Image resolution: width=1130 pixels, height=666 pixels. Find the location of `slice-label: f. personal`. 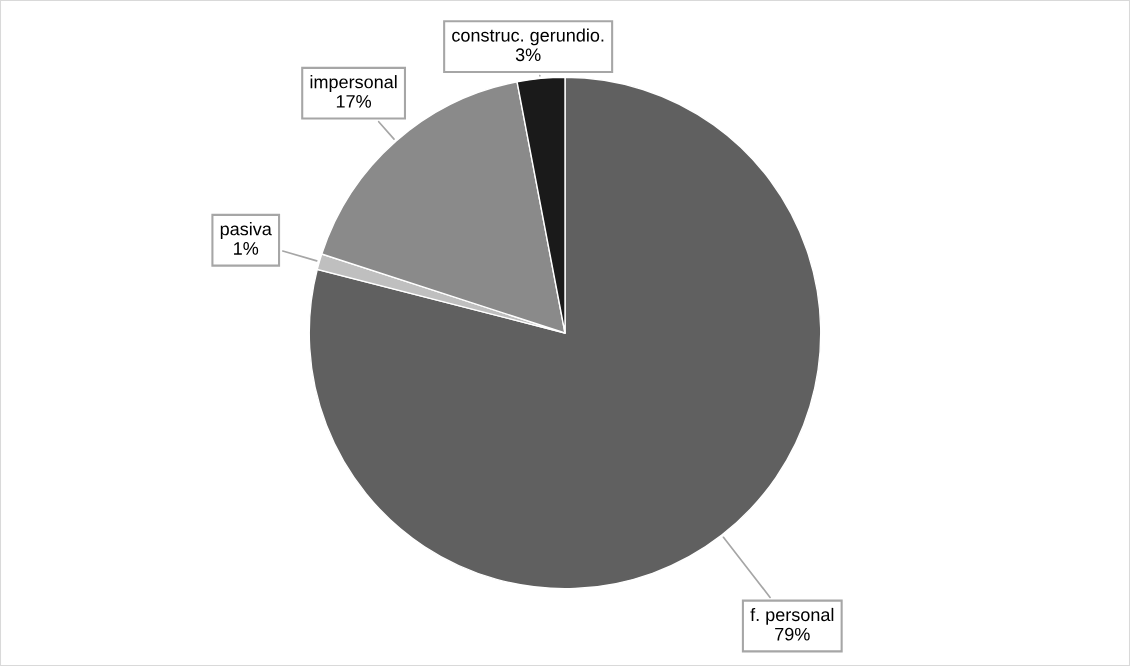

slice-label: f. personal is located at coordinates (792, 616).